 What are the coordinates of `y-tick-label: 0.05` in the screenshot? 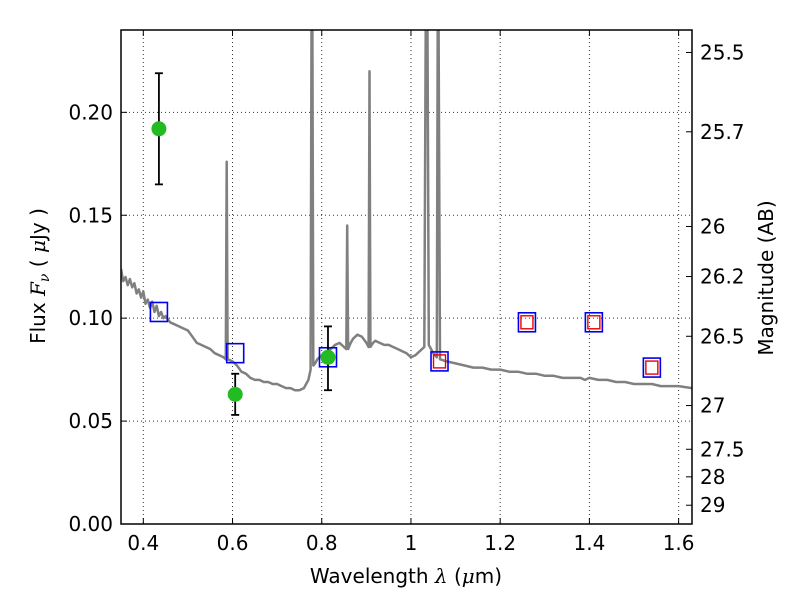 It's located at (90, 421).